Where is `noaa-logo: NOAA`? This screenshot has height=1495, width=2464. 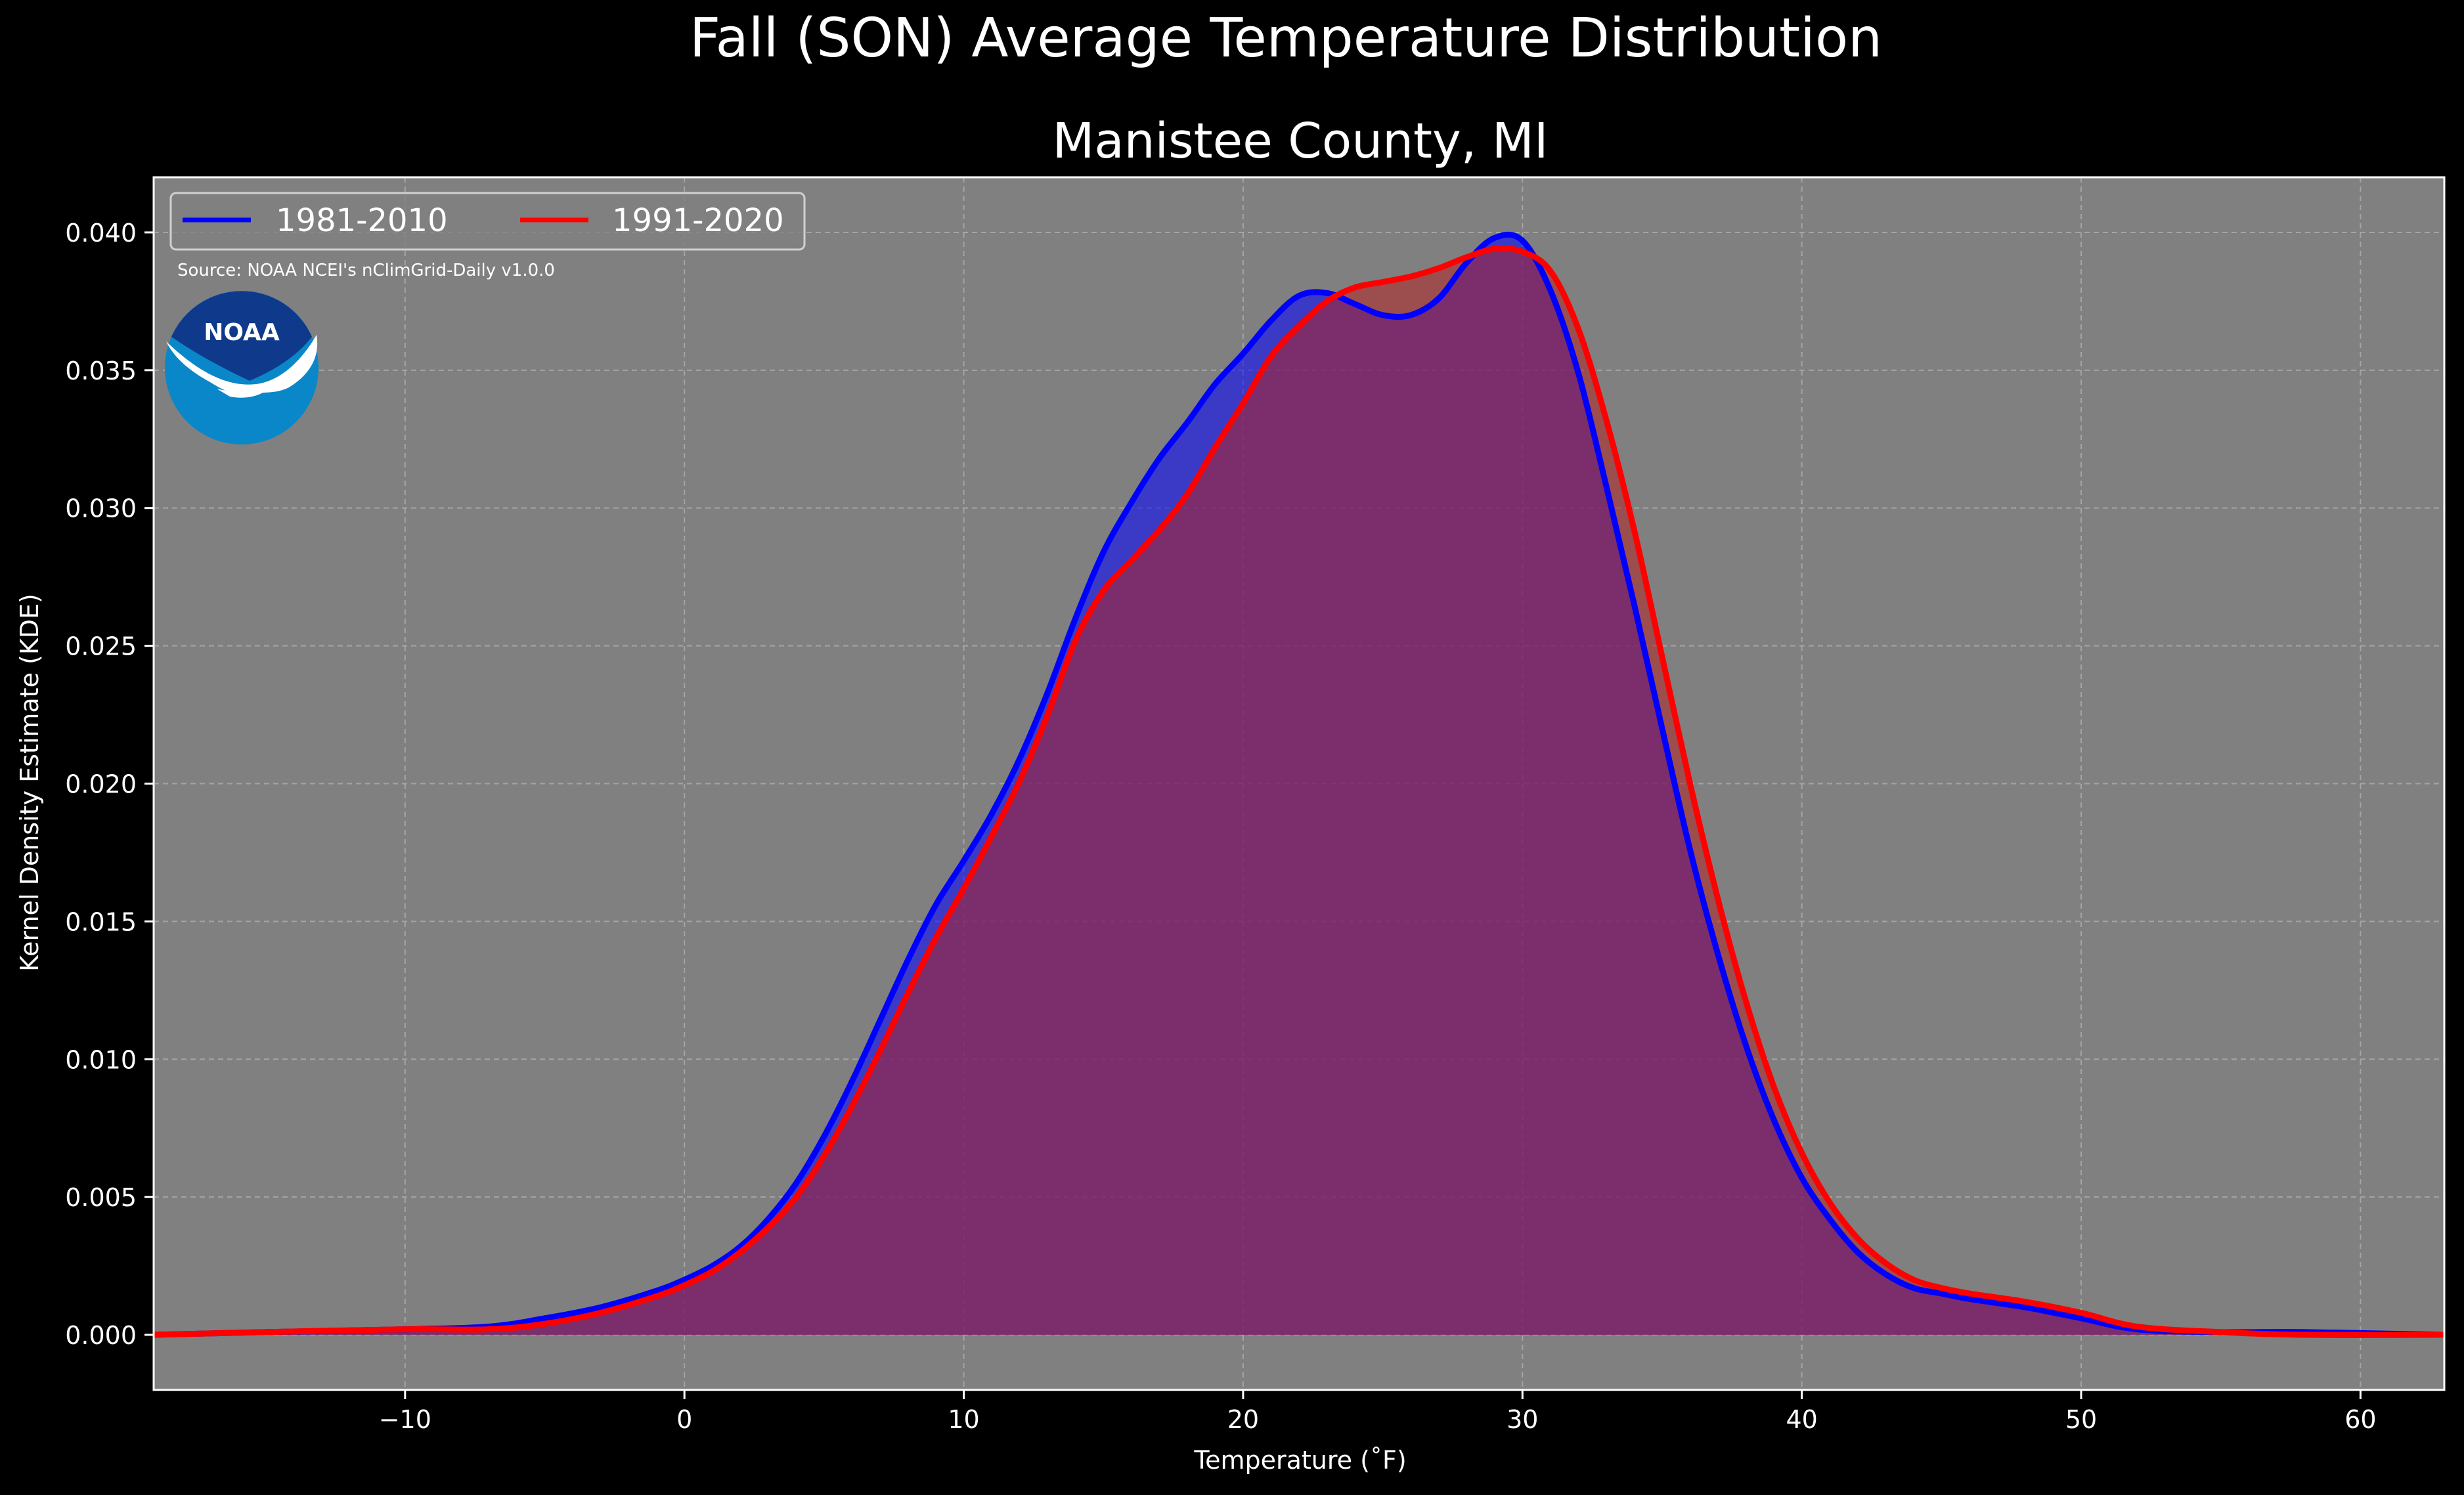
noaa-logo: NOAA is located at coordinates (242, 367).